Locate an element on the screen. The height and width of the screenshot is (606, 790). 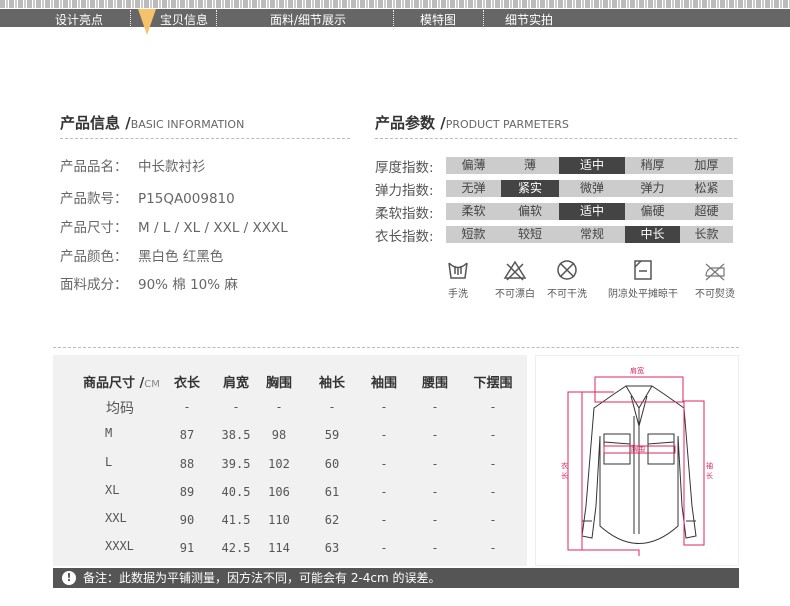
info-label: 产品品名： is located at coordinates (94, 167).